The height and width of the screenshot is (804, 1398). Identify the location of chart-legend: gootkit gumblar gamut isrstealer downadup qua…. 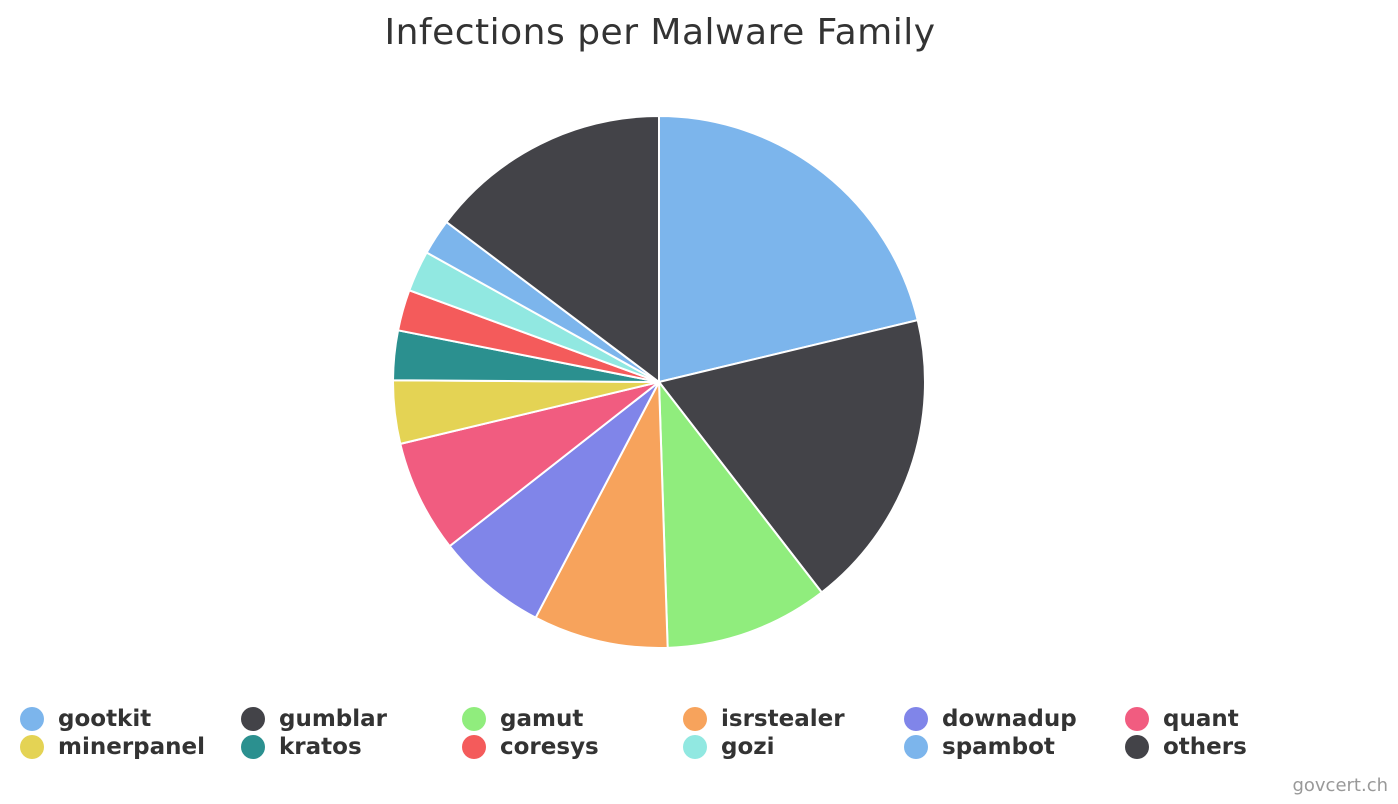
(690, 733).